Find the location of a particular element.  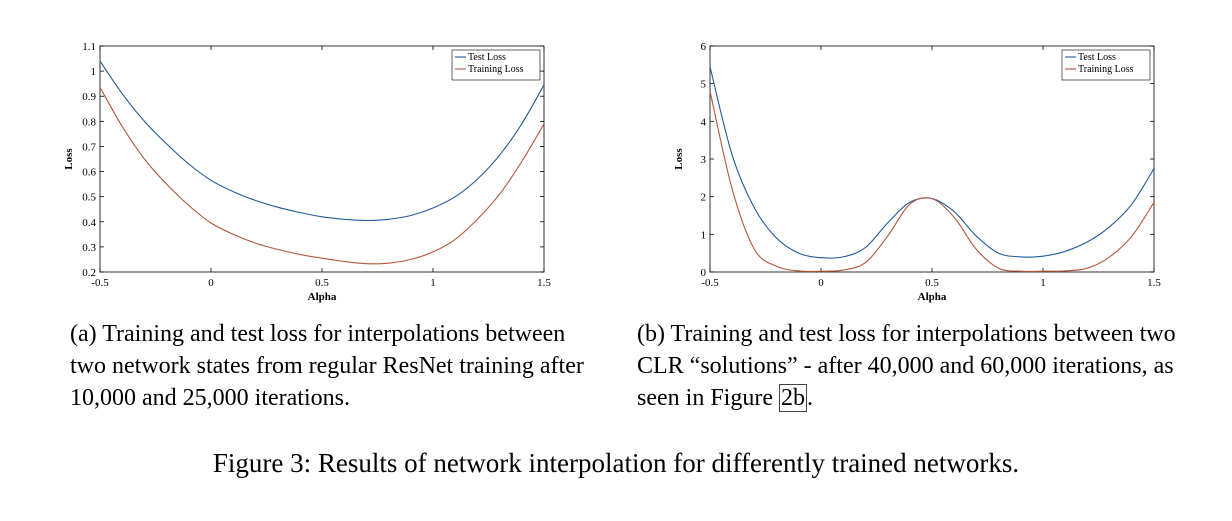

y-tick-label: 0 is located at coordinates (704, 273).